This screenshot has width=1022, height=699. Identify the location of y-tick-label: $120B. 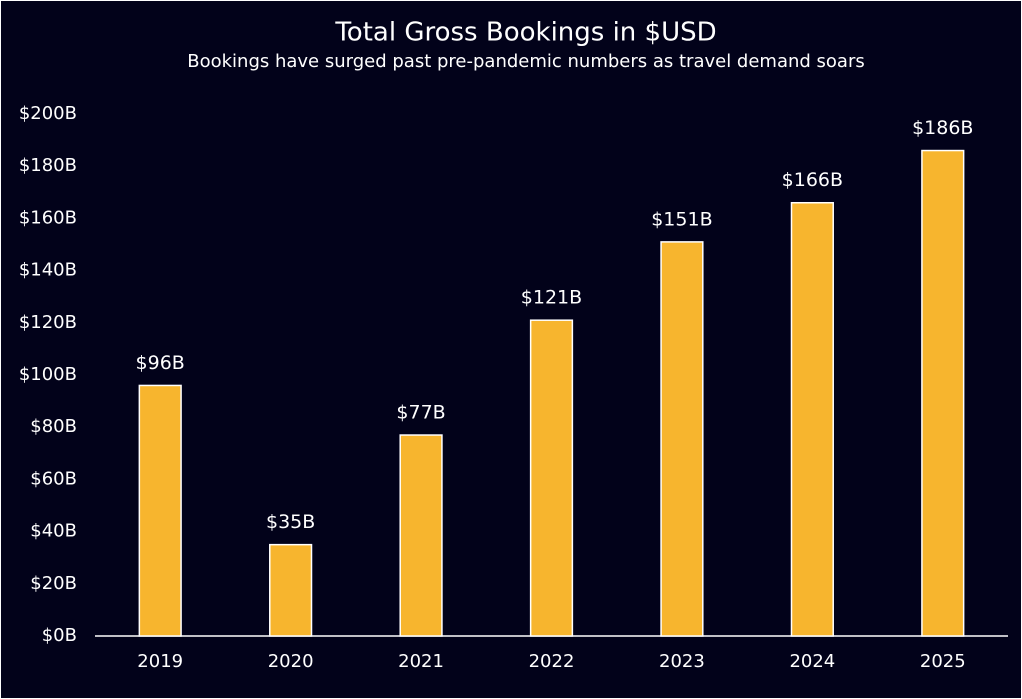
(48, 322).